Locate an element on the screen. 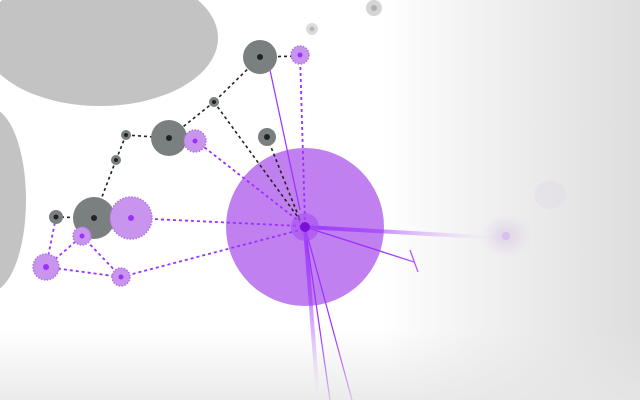 This screenshot has height=400, width=640. comet-core is located at coordinates (506, 236).